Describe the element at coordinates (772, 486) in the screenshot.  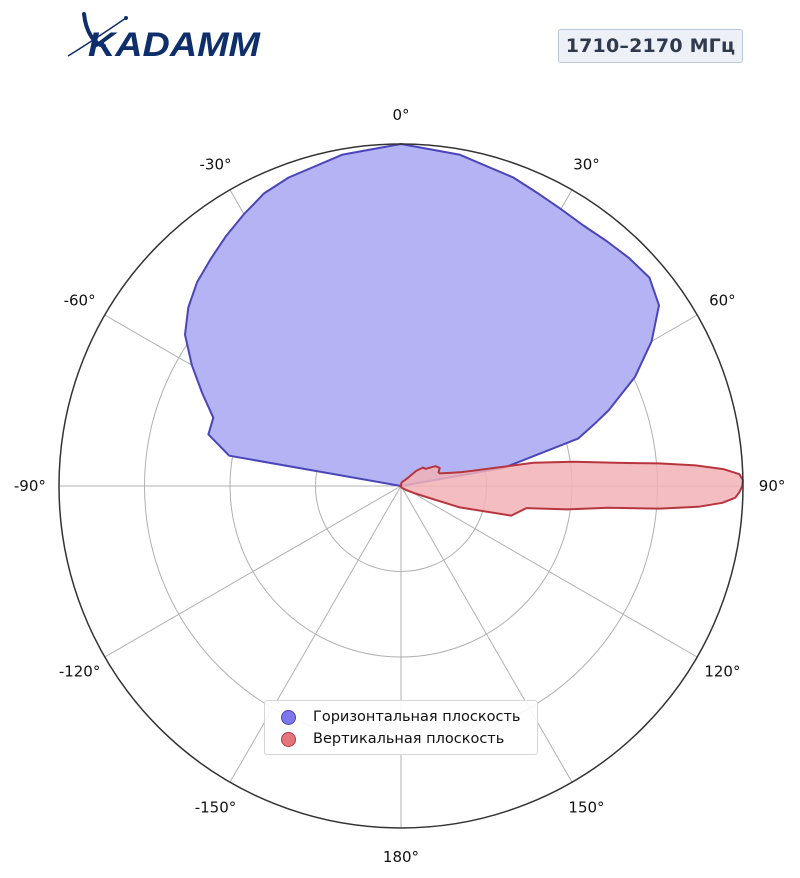
I see `angle-tick-label: 90°` at that location.